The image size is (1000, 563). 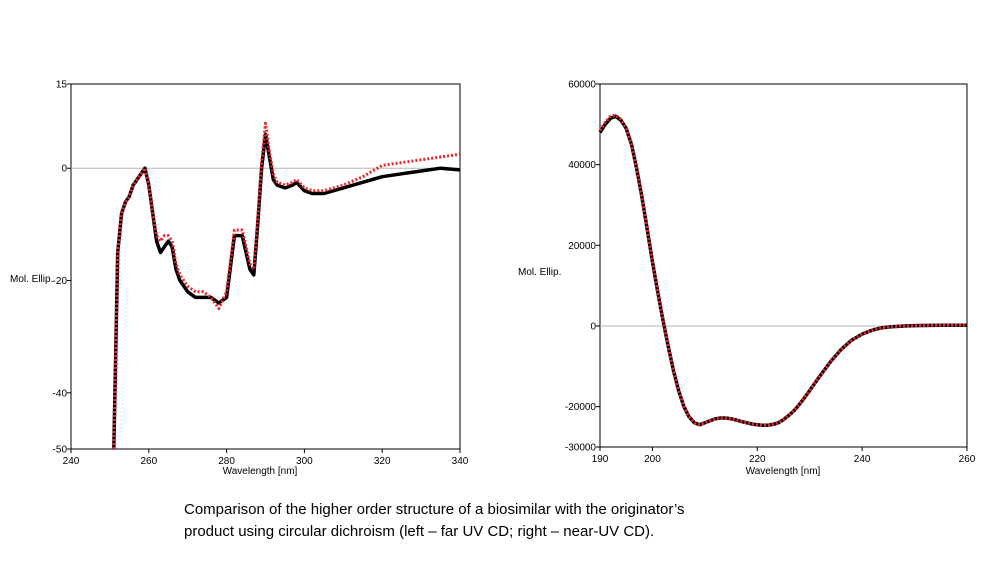 What do you see at coordinates (64, 169) in the screenshot?
I see `left-y-tick-label: 0` at bounding box center [64, 169].